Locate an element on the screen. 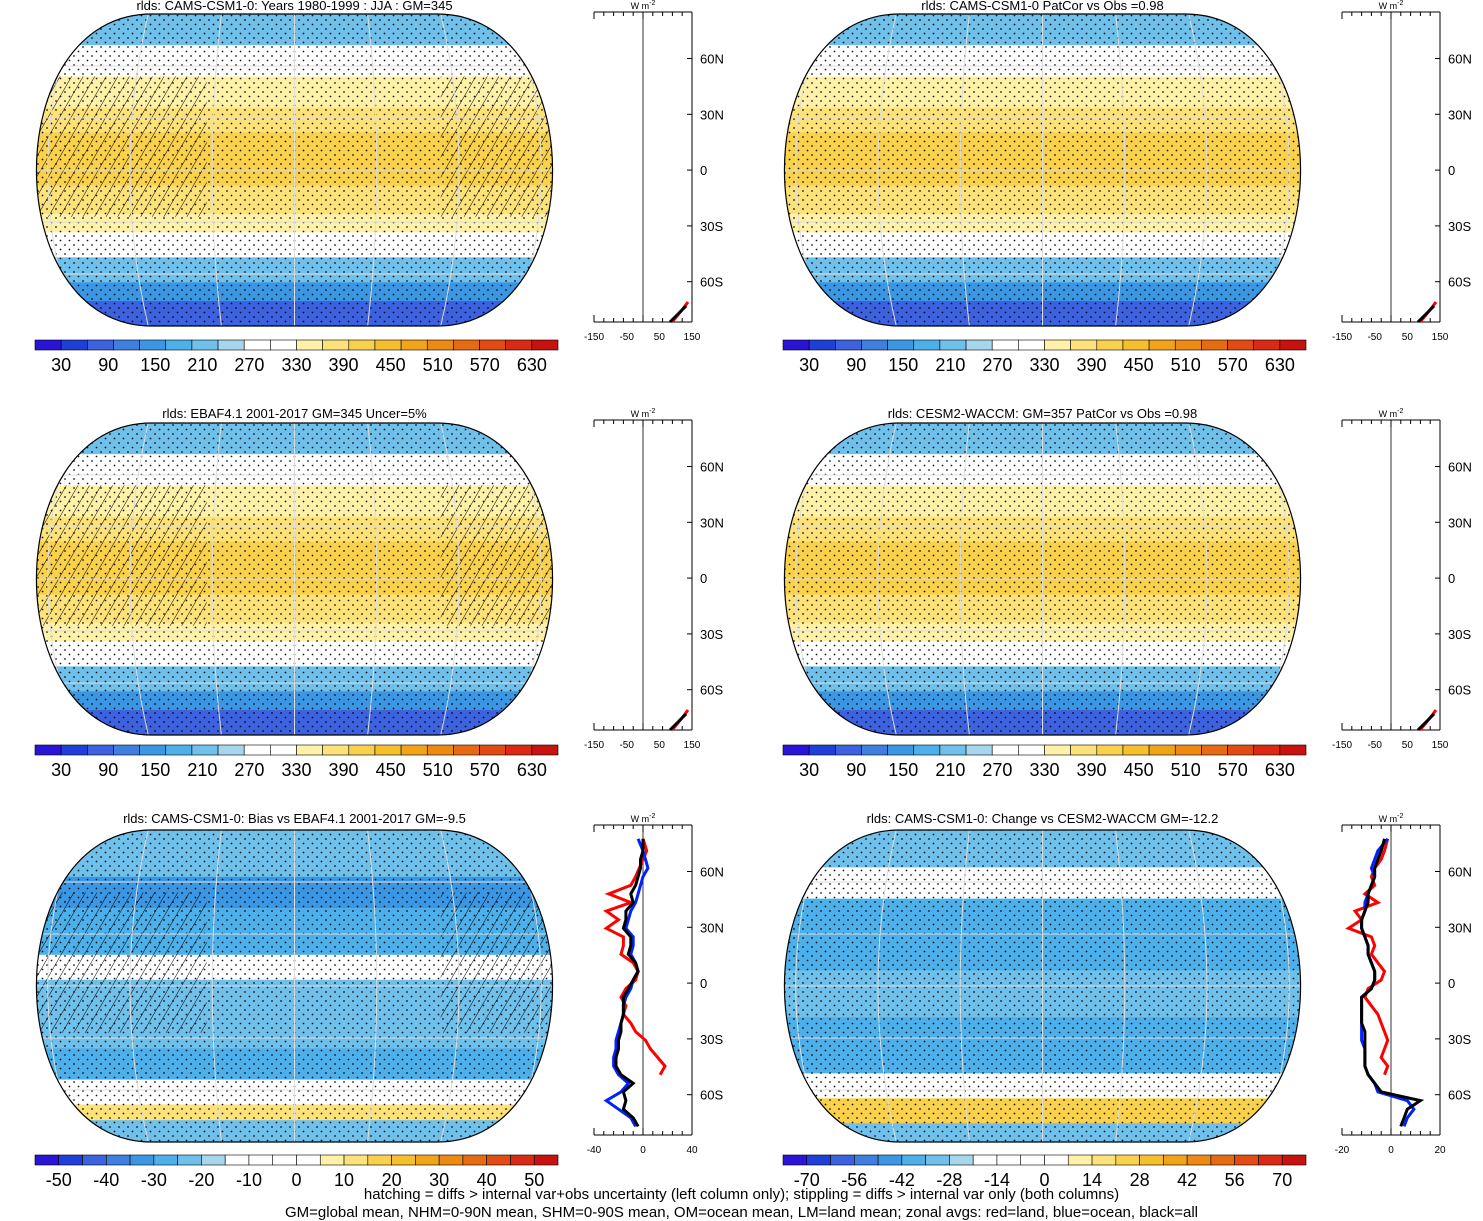 This screenshot has height=1221, width=1483. colorbar-label: 40 is located at coordinates (487, 1180).